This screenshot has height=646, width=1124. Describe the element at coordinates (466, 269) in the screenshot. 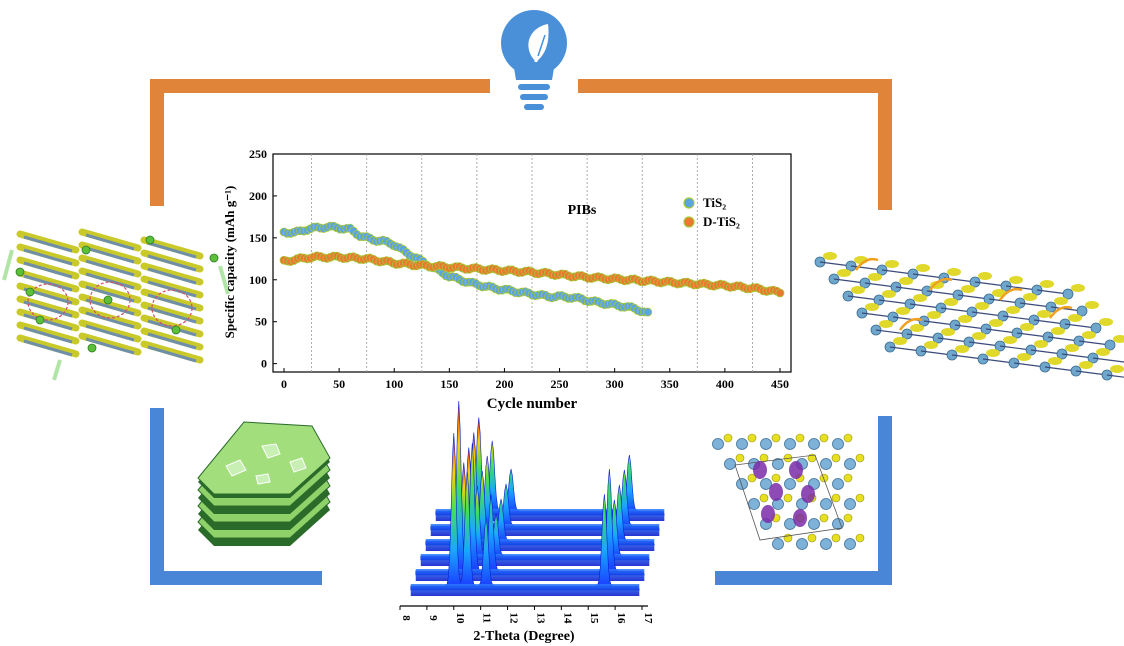

I see `series-tis2` at that location.